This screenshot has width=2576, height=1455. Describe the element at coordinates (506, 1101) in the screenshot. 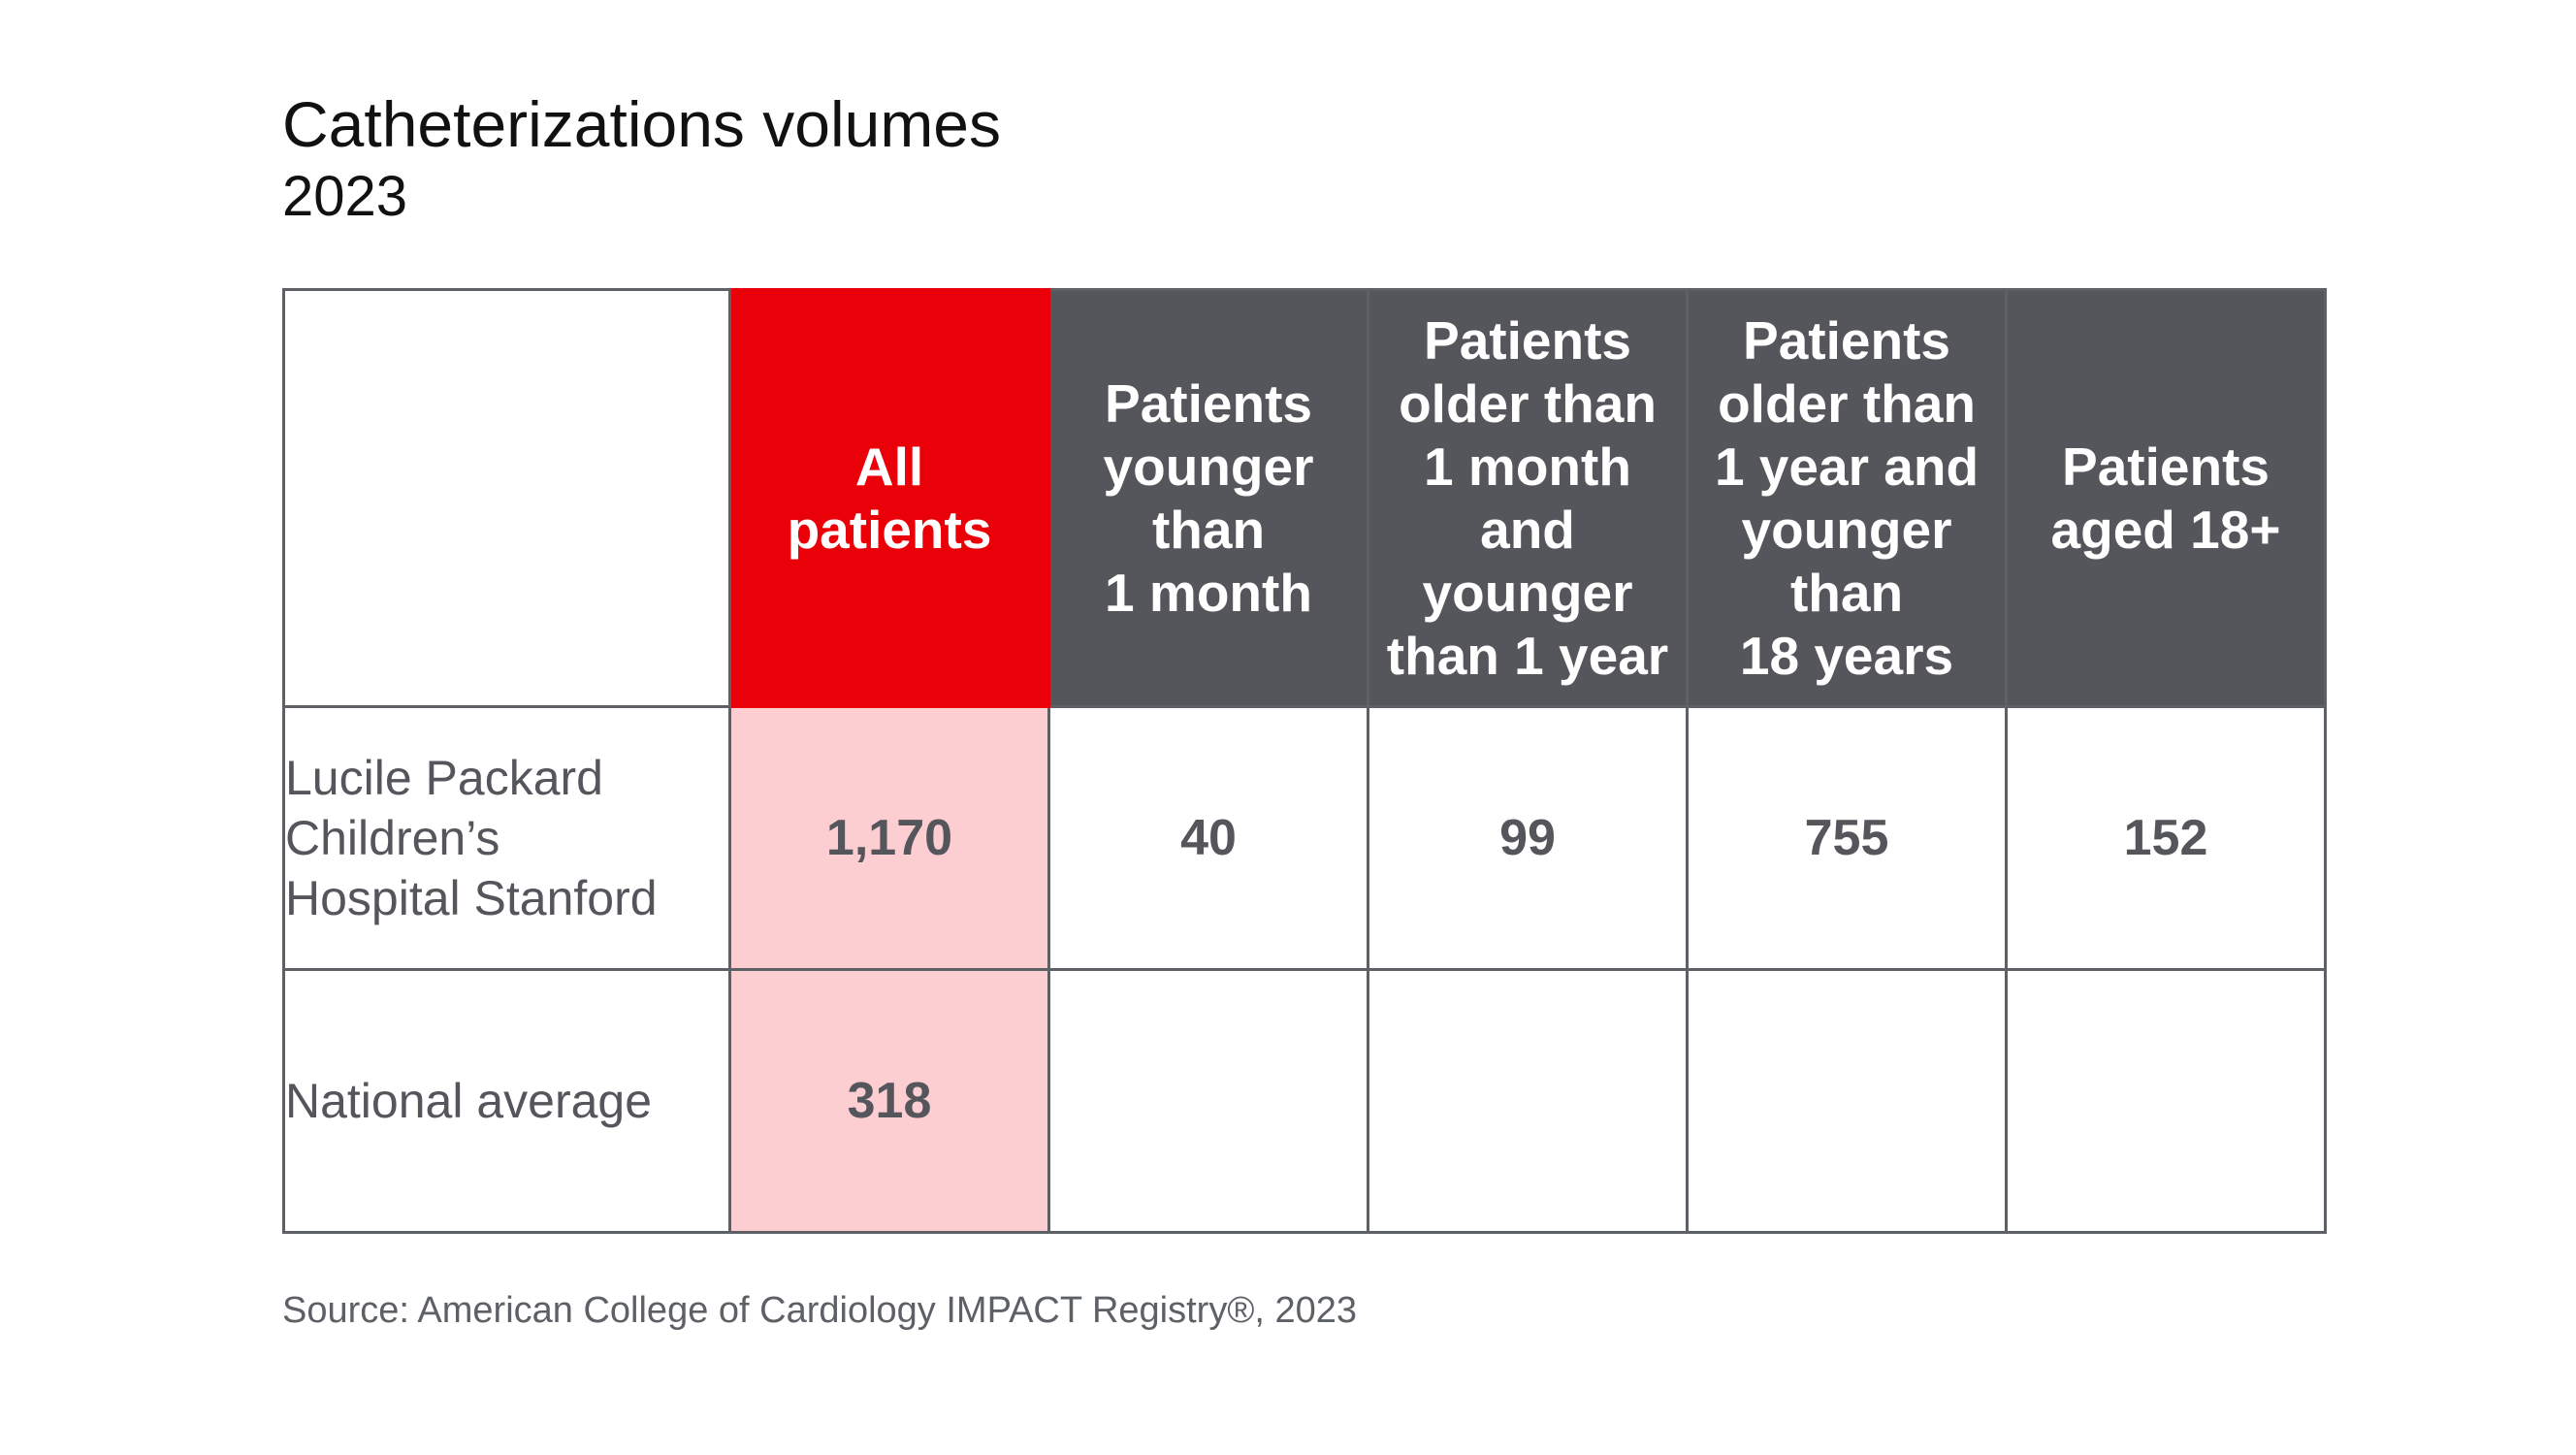

I see `row-label: National average` at that location.